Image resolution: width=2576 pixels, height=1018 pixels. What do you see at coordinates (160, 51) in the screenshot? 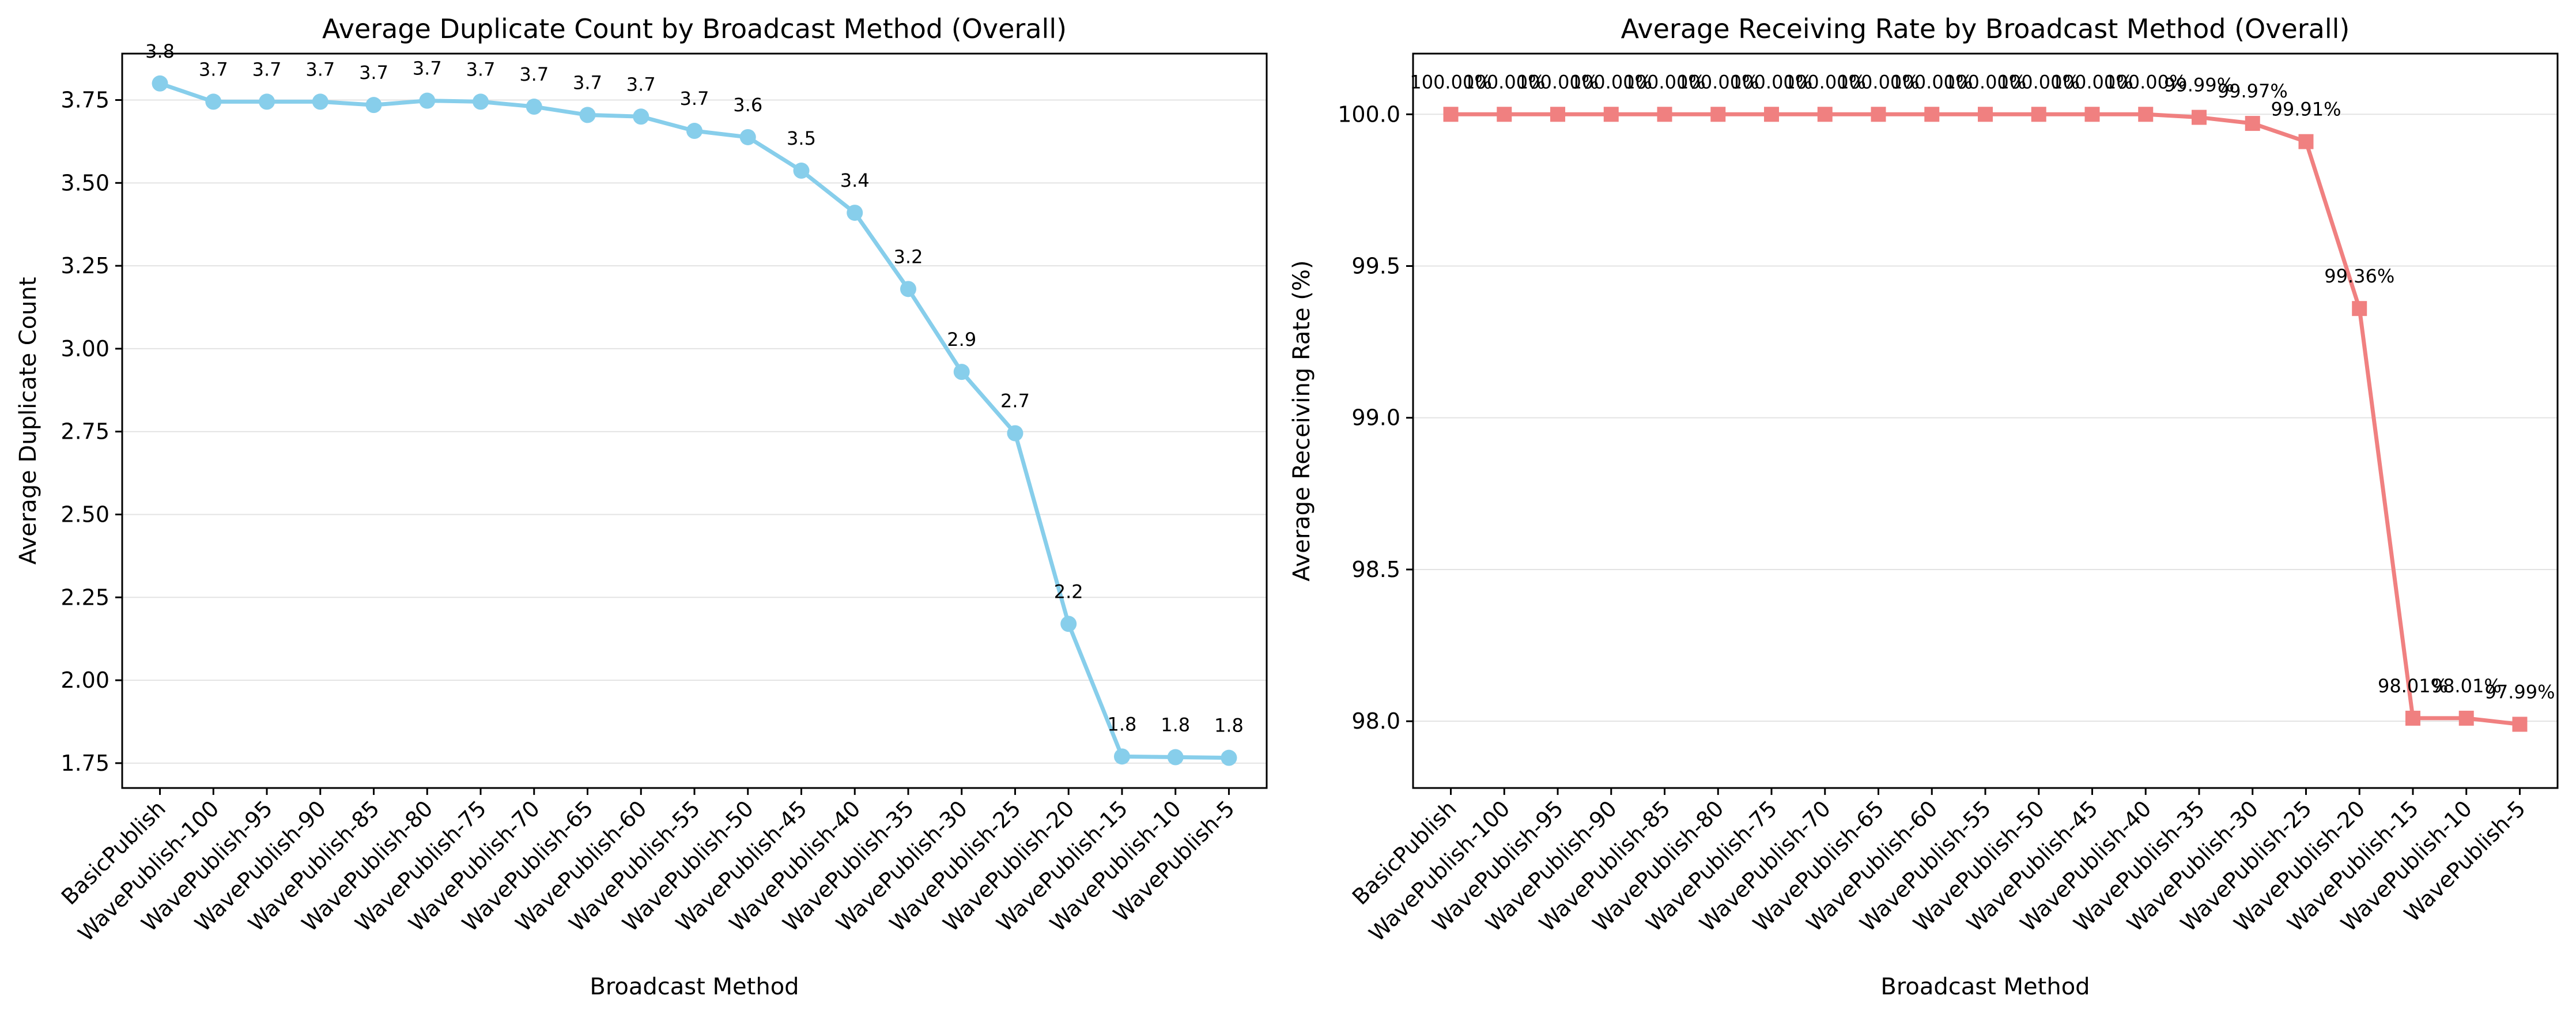
I see `data-label: 3.8` at bounding box center [160, 51].